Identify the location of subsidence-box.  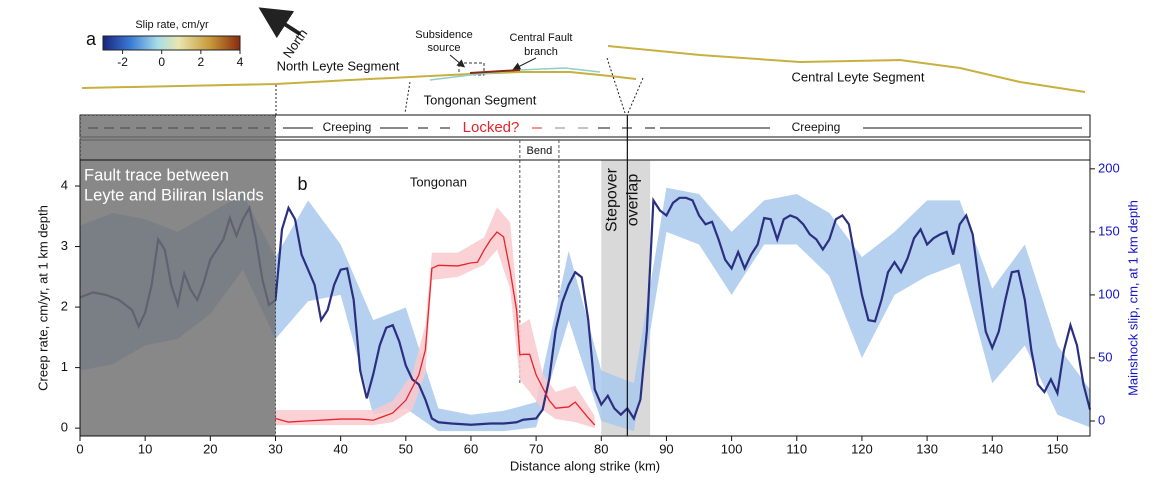
(471, 69).